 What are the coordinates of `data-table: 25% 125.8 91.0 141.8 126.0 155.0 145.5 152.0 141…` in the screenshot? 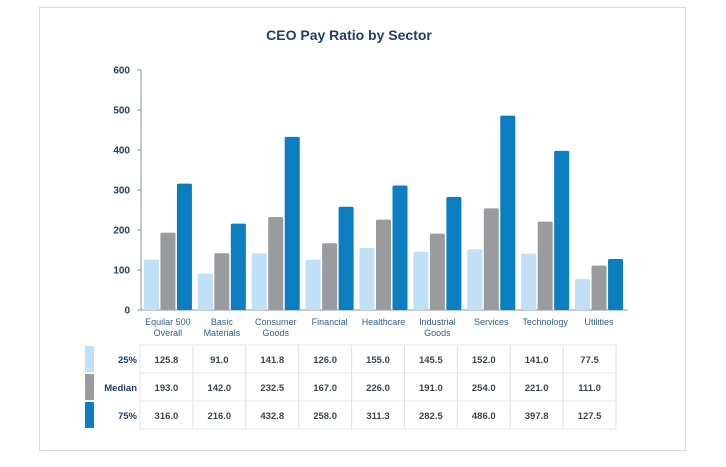 It's located at (351, 387).